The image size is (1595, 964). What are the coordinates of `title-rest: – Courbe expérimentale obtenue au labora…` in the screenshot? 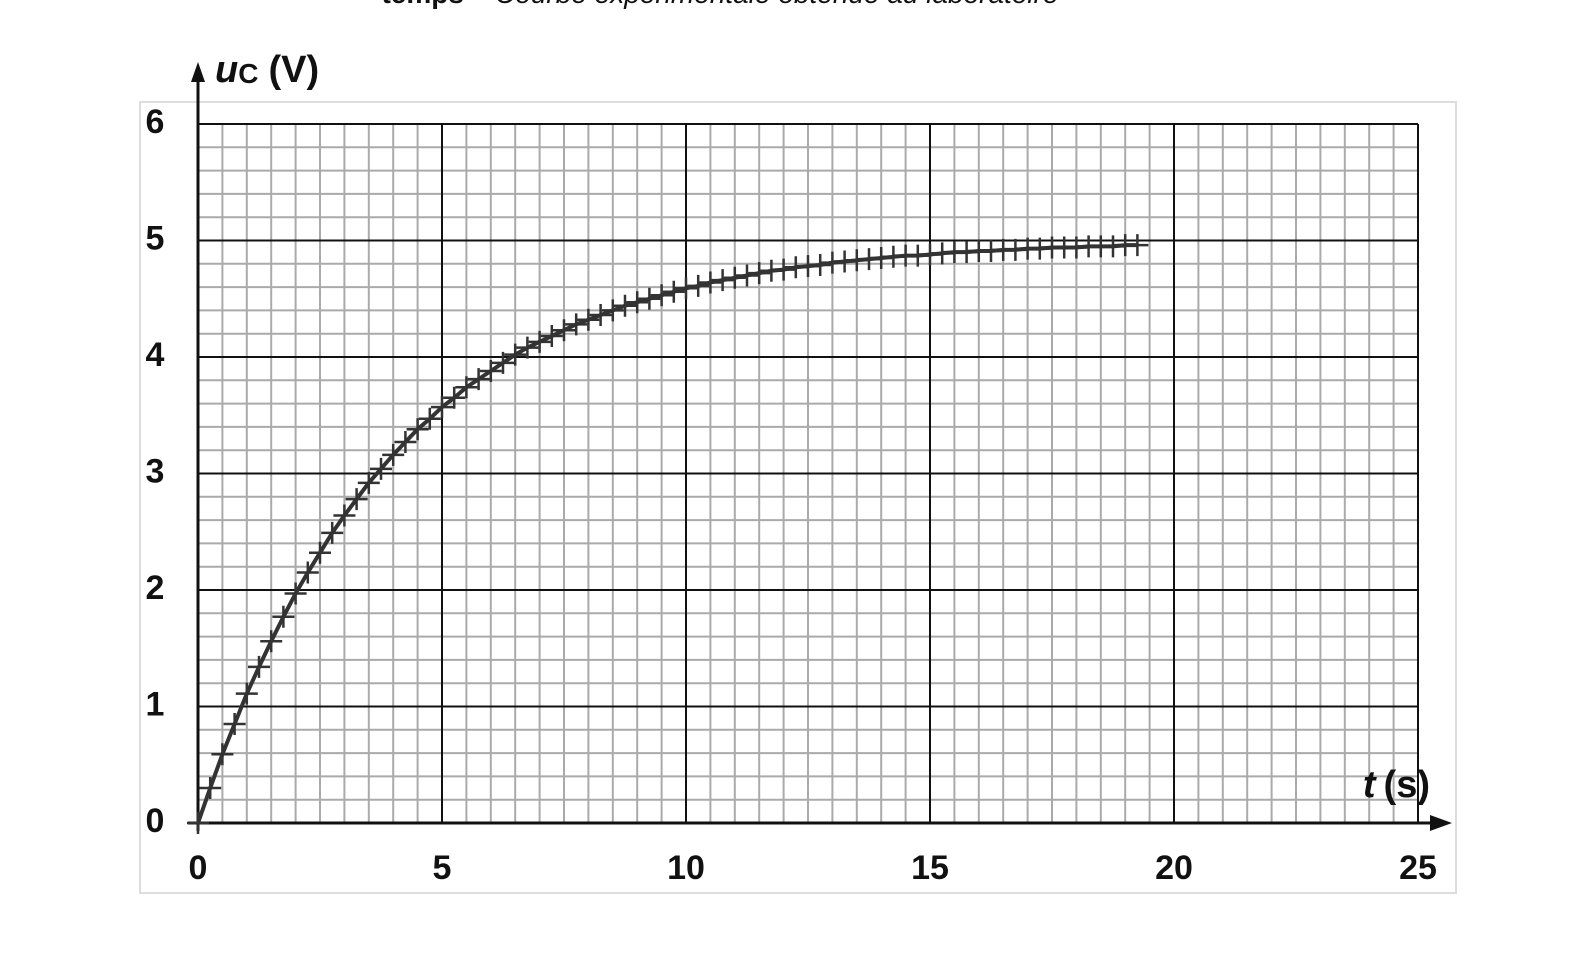 It's located at (765, 4).